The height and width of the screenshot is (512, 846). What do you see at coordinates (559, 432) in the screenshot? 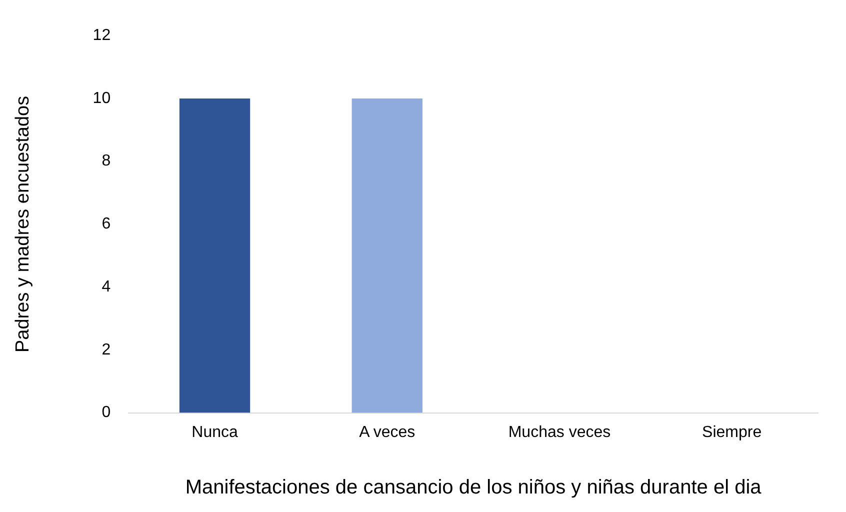
I see `x-tick-label: Muchas veces` at bounding box center [559, 432].